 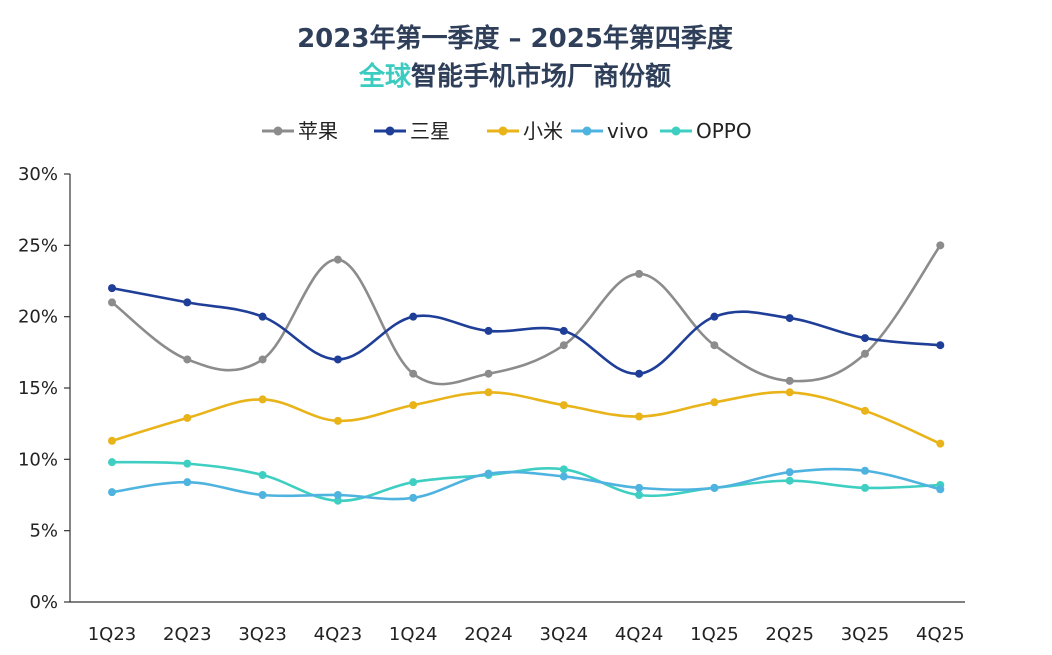 I want to click on y-tick-label: 25%, so click(x=38, y=245).